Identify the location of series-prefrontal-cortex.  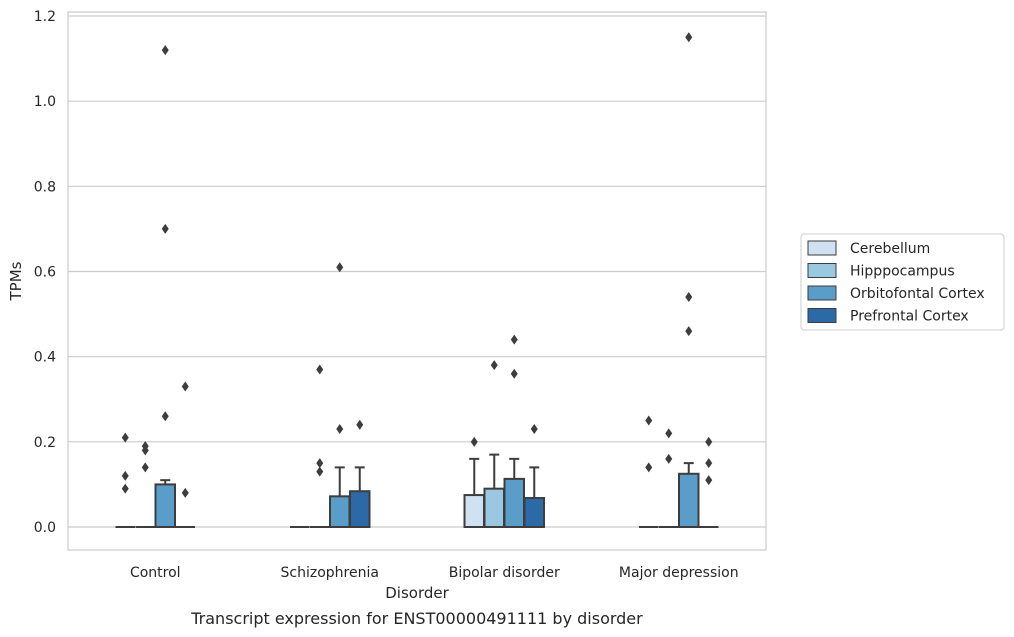
(447, 455).